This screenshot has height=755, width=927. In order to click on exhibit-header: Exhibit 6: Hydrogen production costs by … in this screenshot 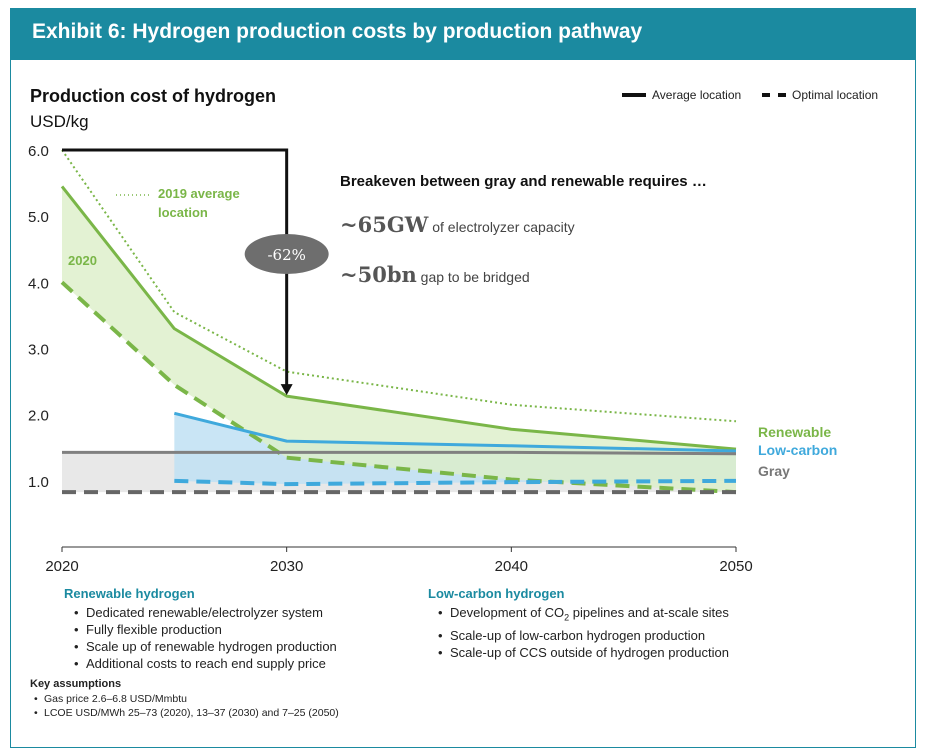, I will do `click(463, 34)`.